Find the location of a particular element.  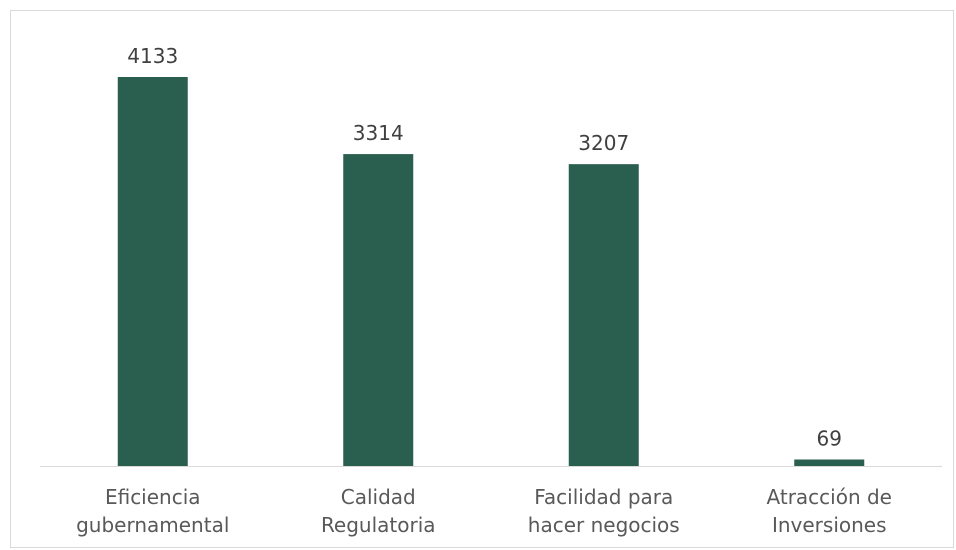

category-label-1-line-1: Regulatoria is located at coordinates (378, 525).